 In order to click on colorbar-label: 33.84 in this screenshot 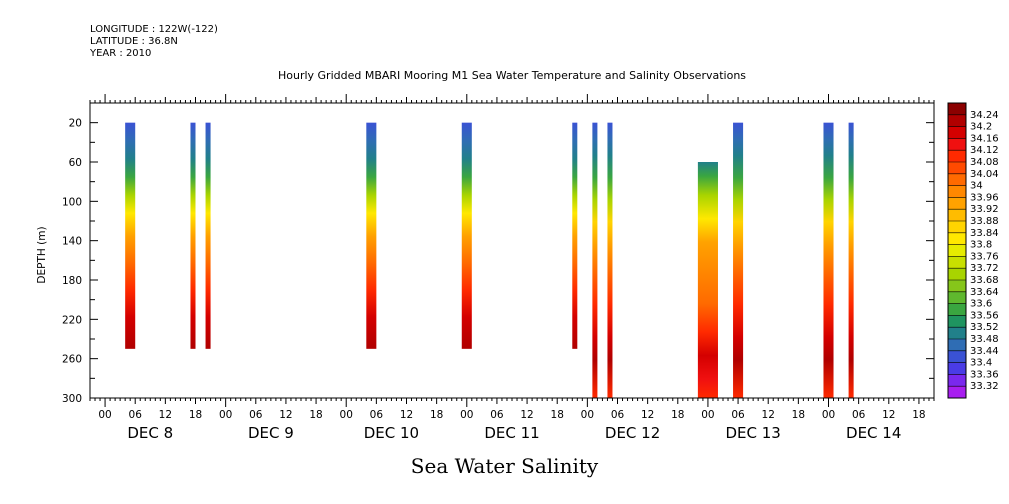, I will do `click(984, 233)`.